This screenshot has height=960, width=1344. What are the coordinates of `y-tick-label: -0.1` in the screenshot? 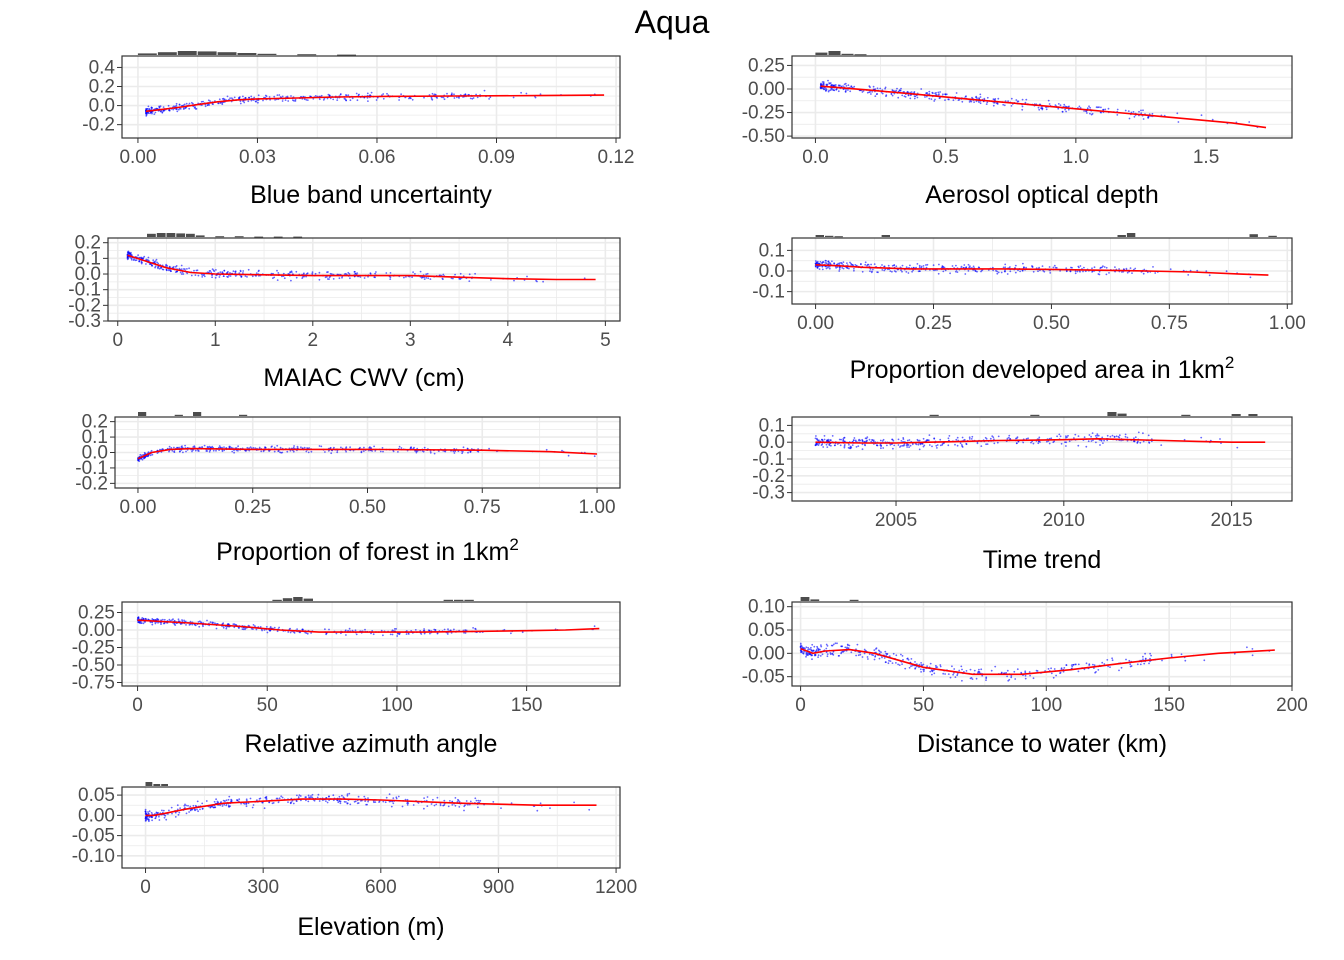 It's located at (768, 459).